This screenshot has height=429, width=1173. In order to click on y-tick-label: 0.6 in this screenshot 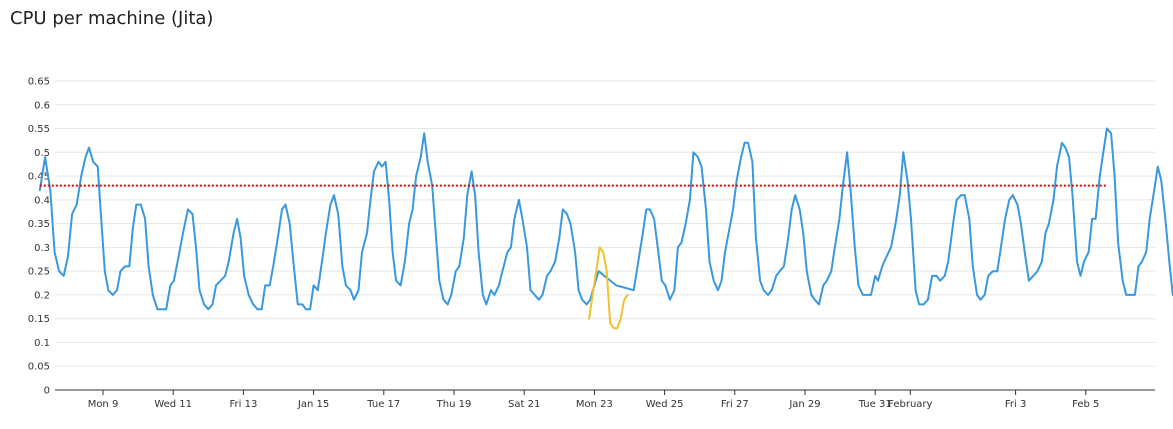, I will do `click(42, 105)`.